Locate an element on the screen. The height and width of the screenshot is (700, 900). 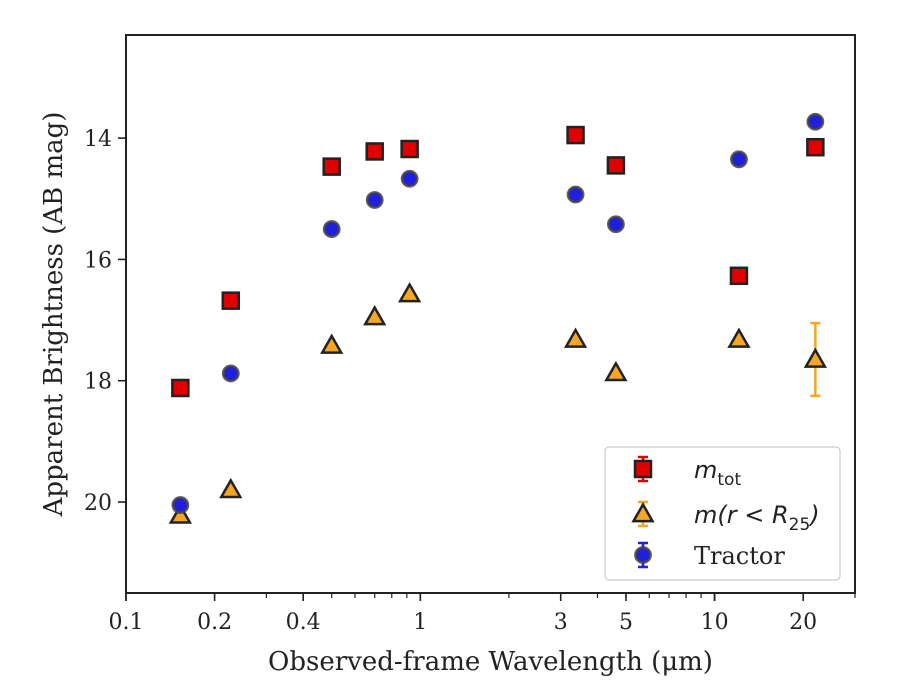
y-tick-label: 16 is located at coordinates (98, 260).